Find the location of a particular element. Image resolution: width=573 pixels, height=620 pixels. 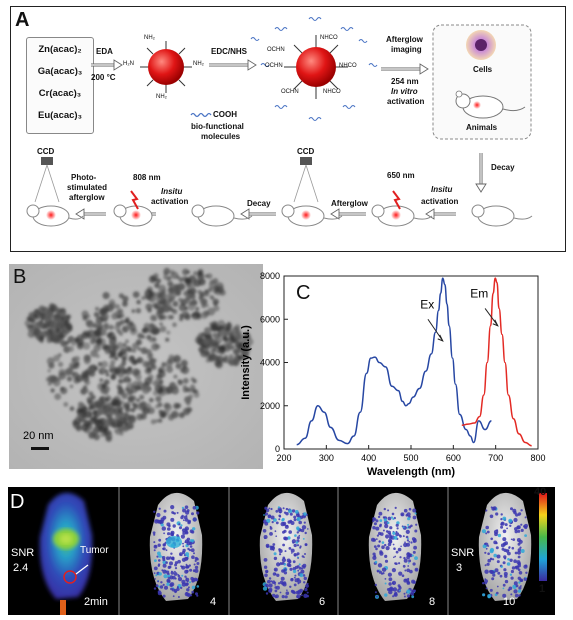

annotation-ex: Ex is located at coordinates (427, 304).